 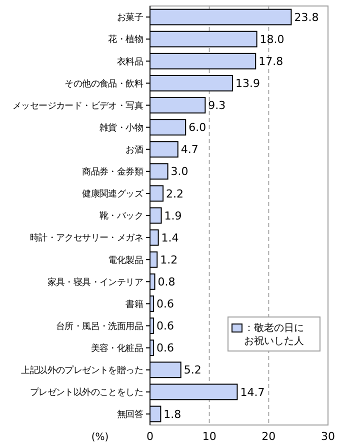 What do you see at coordinates (126, 40) in the screenshot?
I see `y-tick-label: 花・植物` at bounding box center [126, 40].